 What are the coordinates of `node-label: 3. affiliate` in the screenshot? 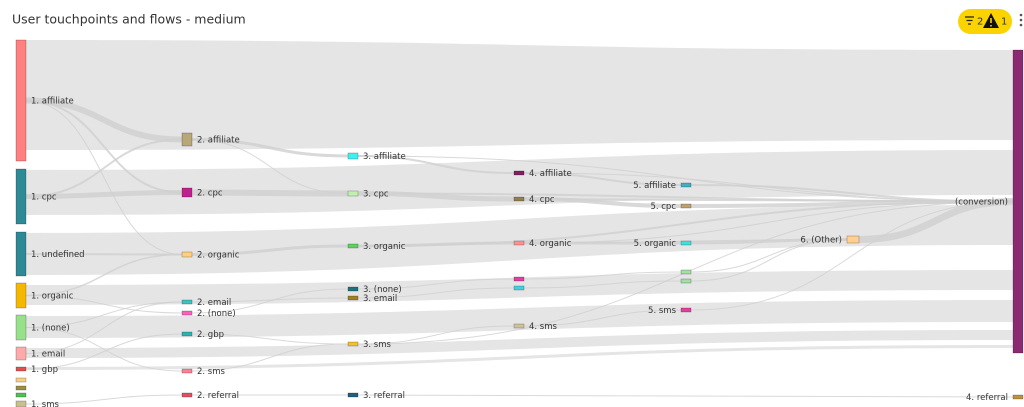 It's located at (384, 157).